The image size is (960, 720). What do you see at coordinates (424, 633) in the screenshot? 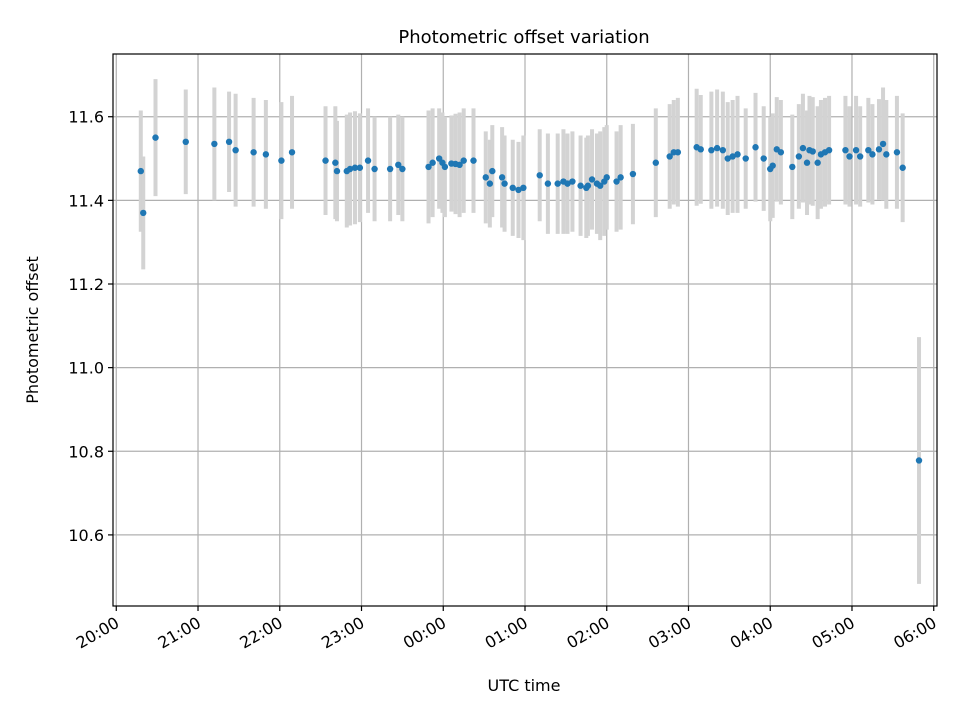
I see `x-tick-label: 00:00` at bounding box center [424, 633].